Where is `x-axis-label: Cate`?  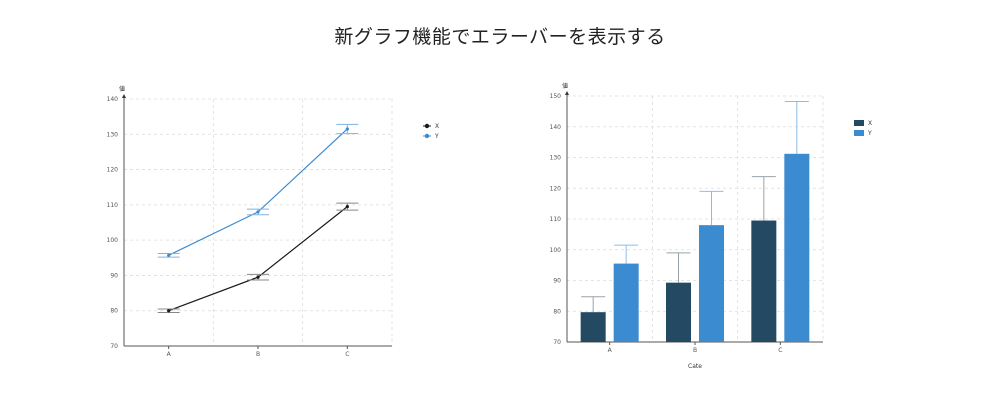
x-axis-label: Cate is located at coordinates (695, 366).